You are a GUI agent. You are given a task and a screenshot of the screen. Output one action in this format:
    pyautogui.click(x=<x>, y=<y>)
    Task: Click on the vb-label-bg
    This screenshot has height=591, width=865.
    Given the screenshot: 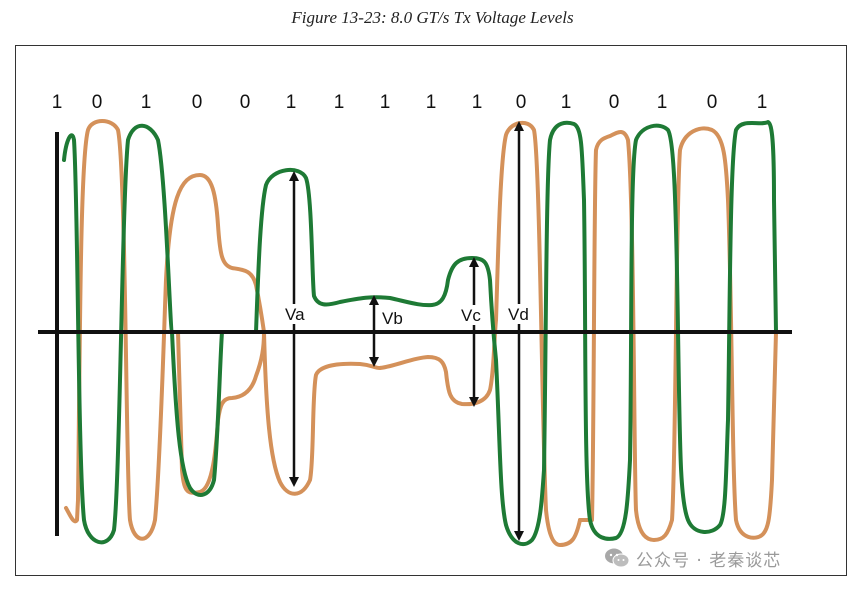 What is the action you would take?
    pyautogui.click(x=394, y=318)
    